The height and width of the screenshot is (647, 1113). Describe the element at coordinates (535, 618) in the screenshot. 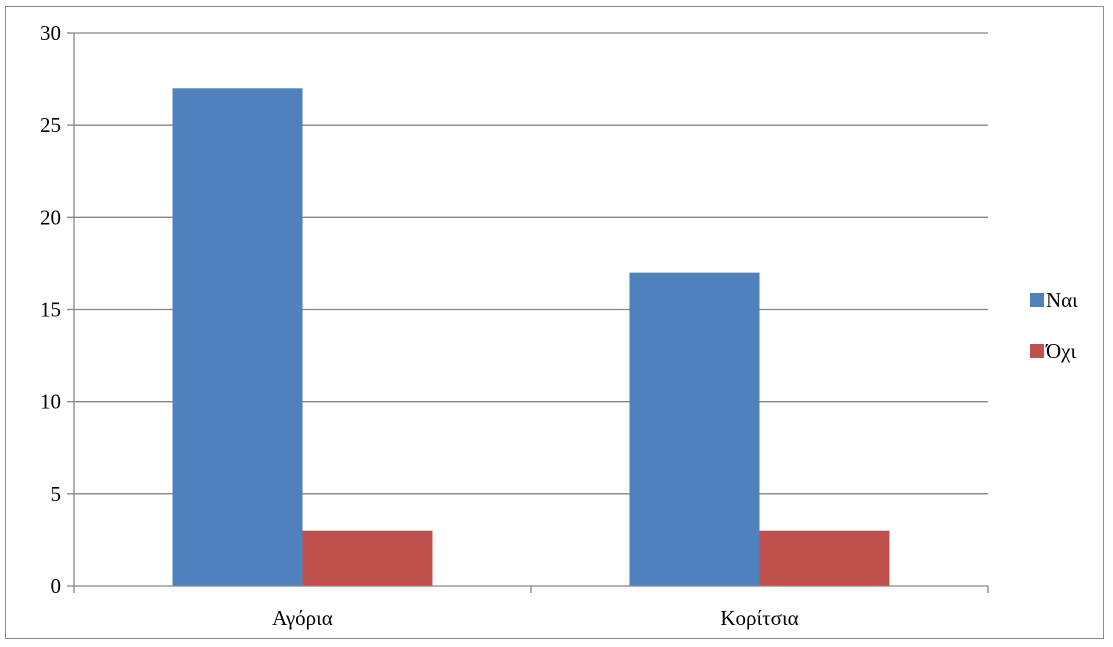

I see `x-tick-labels: Αγόρια Κορίτσια` at that location.